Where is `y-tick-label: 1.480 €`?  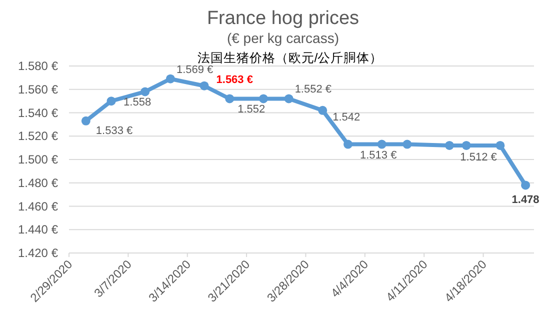 y-tick-label: 1.480 € is located at coordinates (38, 183).